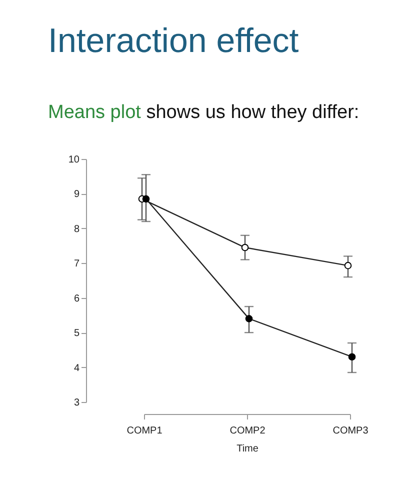 The width and height of the screenshot is (398, 484). Describe the element at coordinates (77, 298) in the screenshot. I see `y-tick-label: 6` at that location.